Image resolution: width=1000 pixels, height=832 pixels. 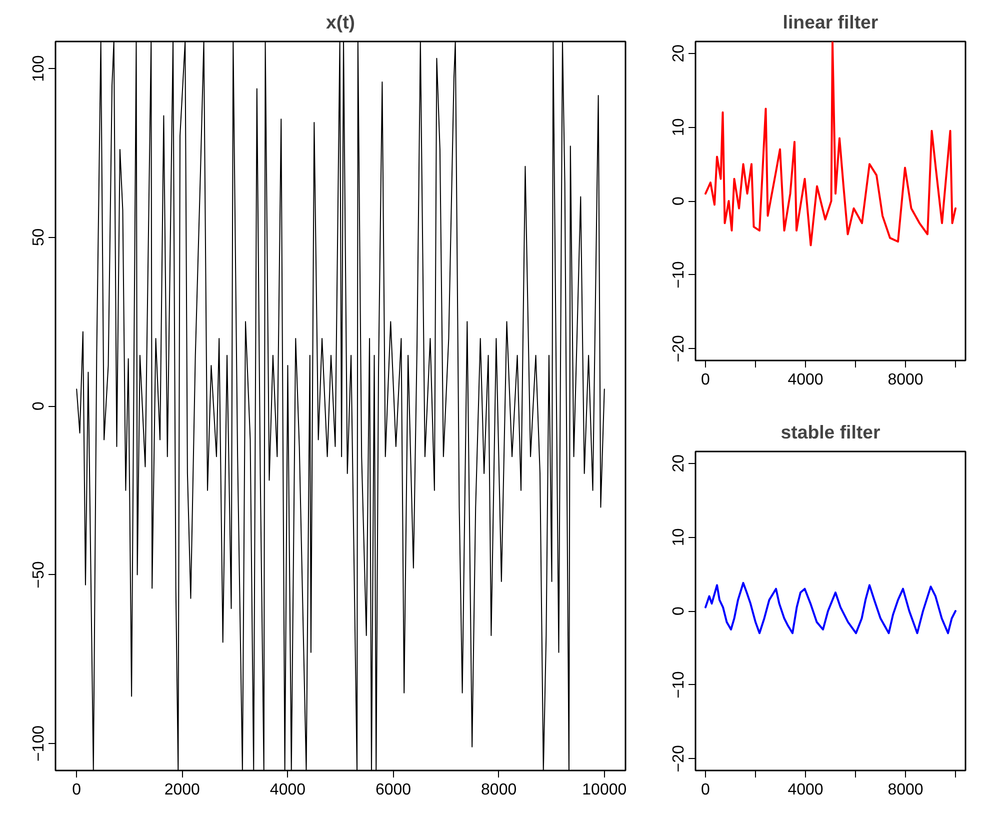 I want to click on y-tick-label: −100, so click(x=39, y=743).